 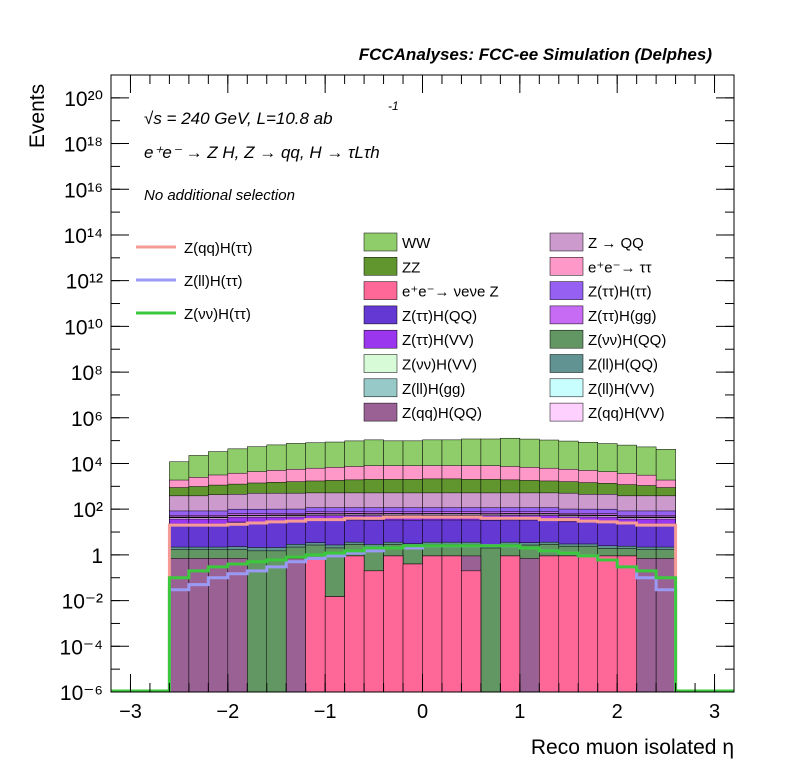 I want to click on legend-label-z-ll-h-gg: Z(ll)H(gg), so click(x=433, y=389).